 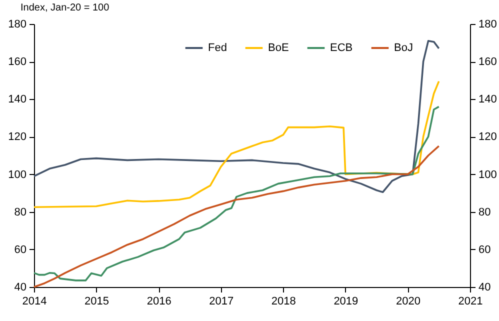 I want to click on y2-tick-label: 160, so click(x=487, y=62).